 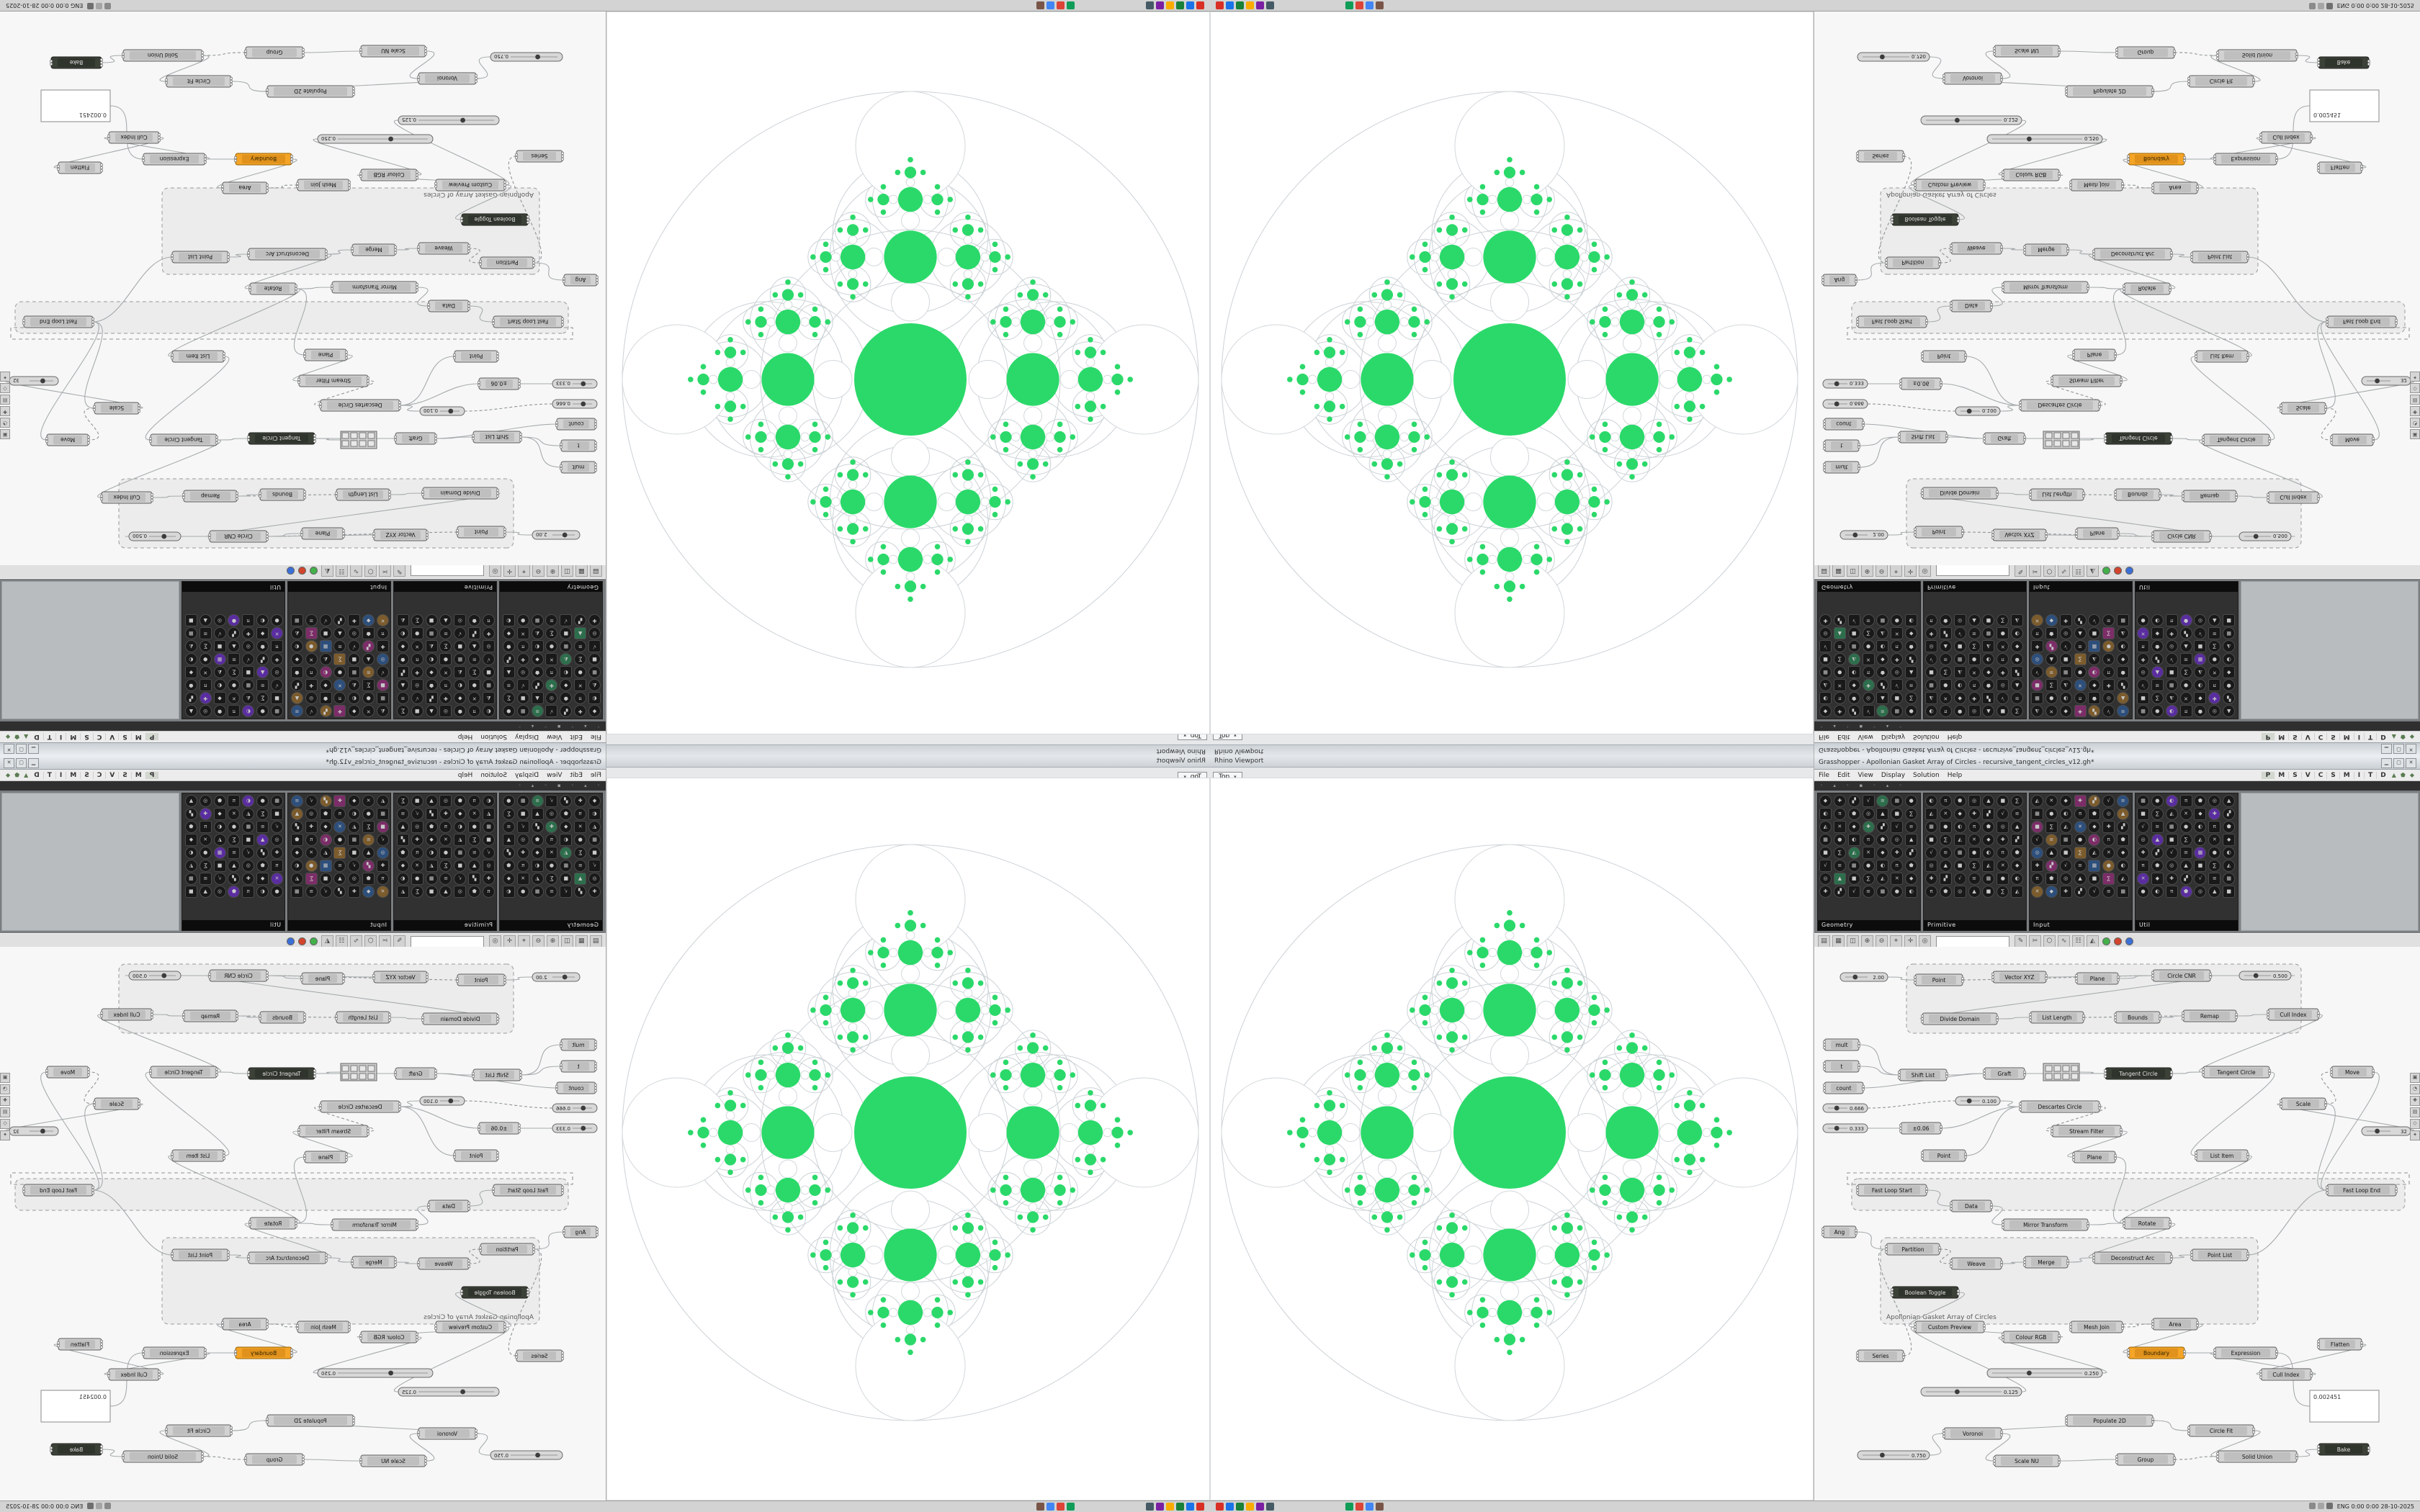 What do you see at coordinates (580, 280) in the screenshot?
I see `gh-node: Ang` at bounding box center [580, 280].